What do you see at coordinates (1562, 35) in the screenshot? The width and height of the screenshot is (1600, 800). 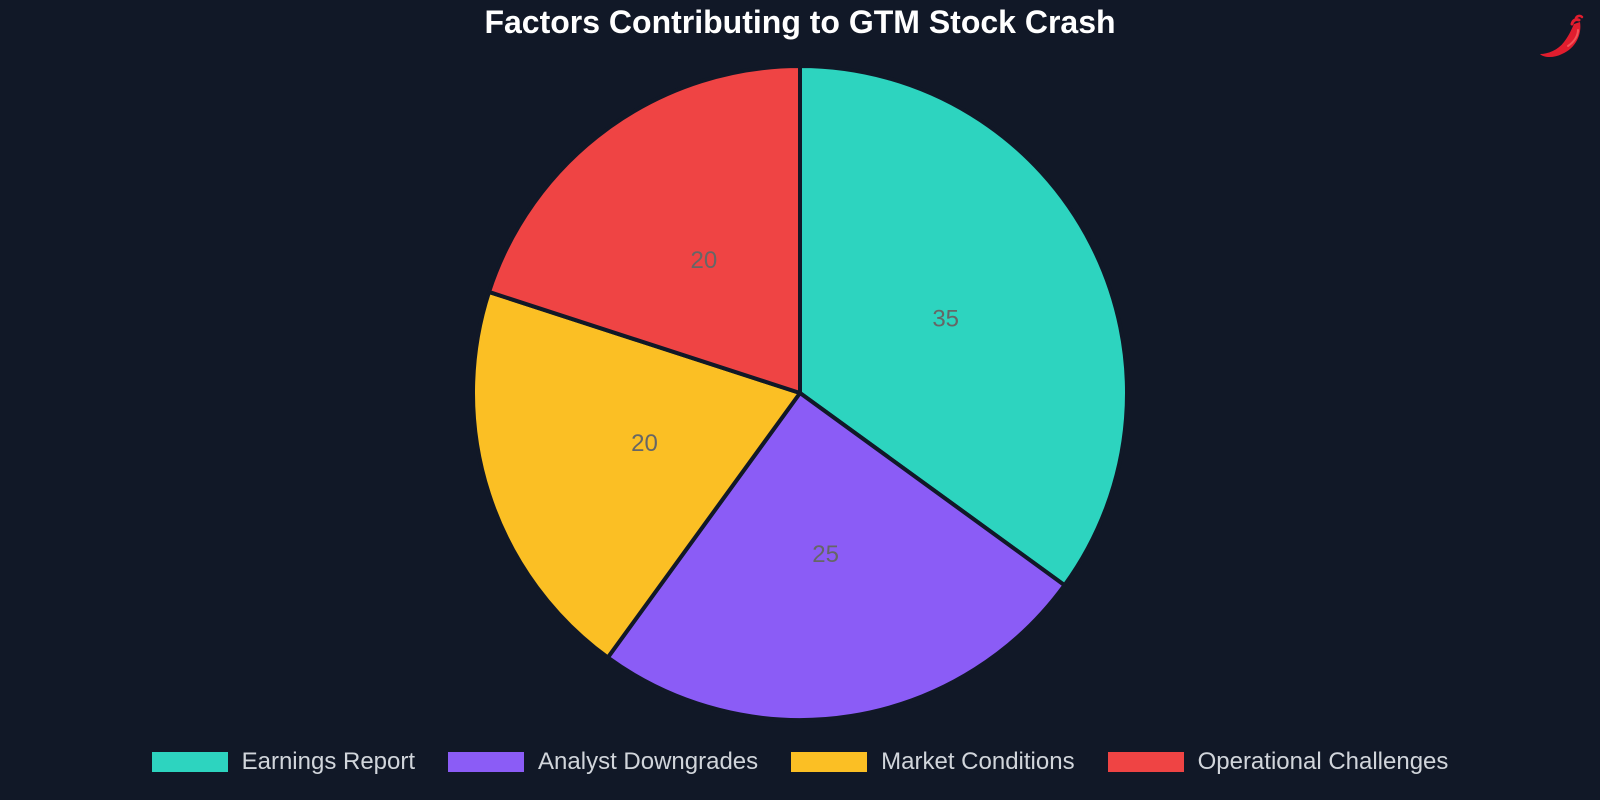 I see `chili-pepper-icon` at bounding box center [1562, 35].